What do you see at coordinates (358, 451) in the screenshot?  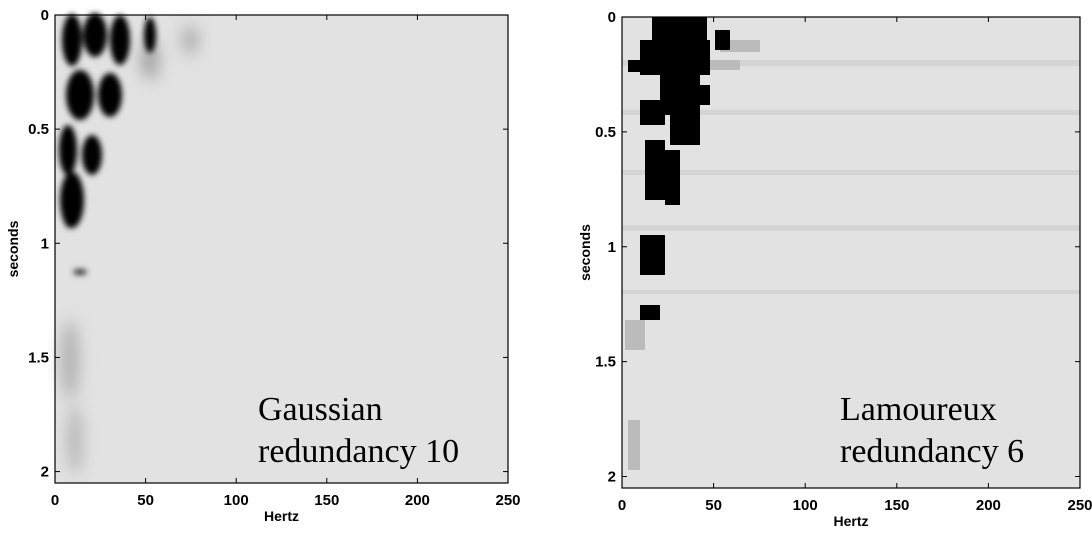 I see `annotation: redundancy 10` at bounding box center [358, 451].